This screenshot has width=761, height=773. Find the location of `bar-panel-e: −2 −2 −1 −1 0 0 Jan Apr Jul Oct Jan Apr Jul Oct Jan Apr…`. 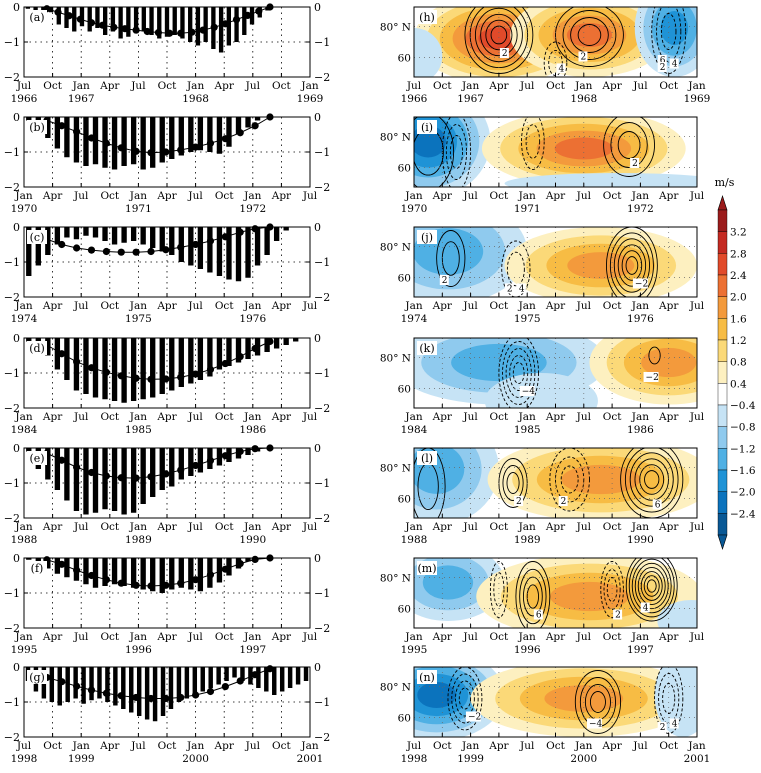

bar-panel-e: −2 −2 −1 −1 0 0 Jan Apr Jul Oct Jan Apr Jul Oct Jan Apr… is located at coordinates (167, 494).